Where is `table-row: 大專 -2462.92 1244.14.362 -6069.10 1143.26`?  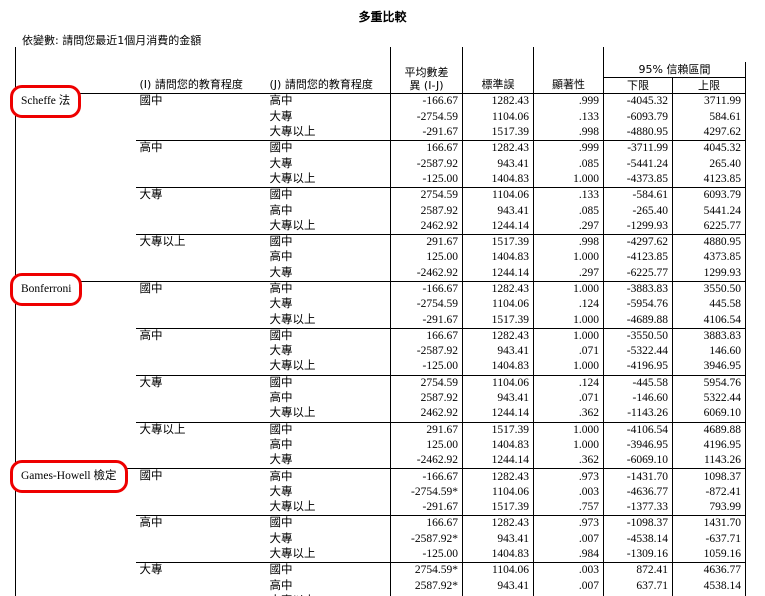 table-row: 大專 -2462.92 1244.14.362 -6069.10 1143.26 is located at coordinates (381, 461).